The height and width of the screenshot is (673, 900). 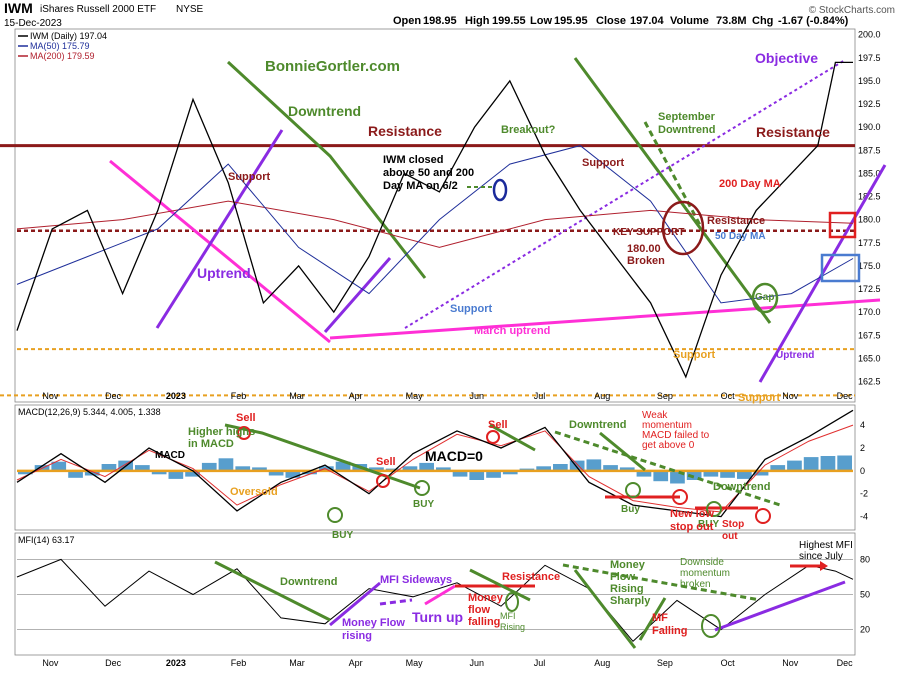 What do you see at coordinates (702, 562) in the screenshot?
I see `downside-label-1: Downside` at bounding box center [702, 562].